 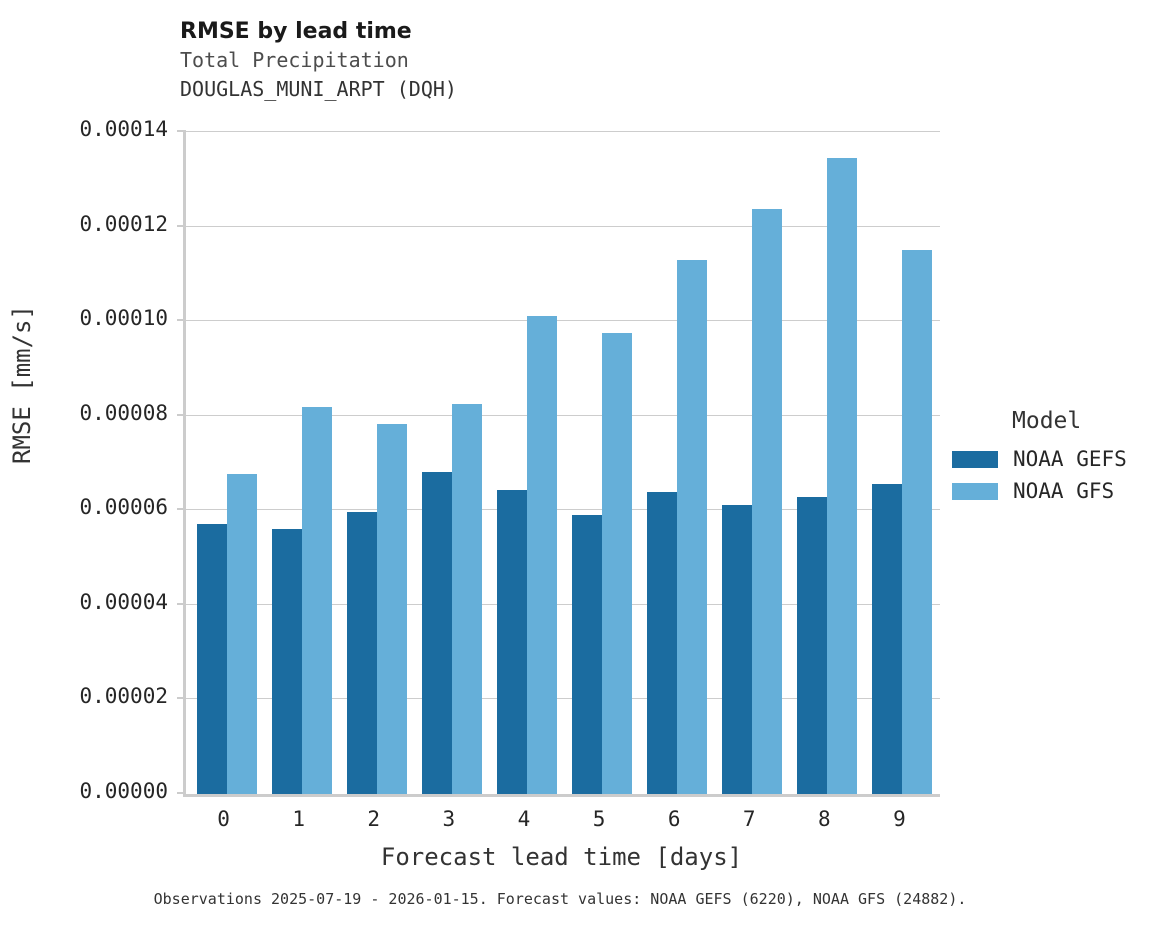 I want to click on legend-item-noaa-gfs: NOAA GFS, so click(x=1062, y=491).